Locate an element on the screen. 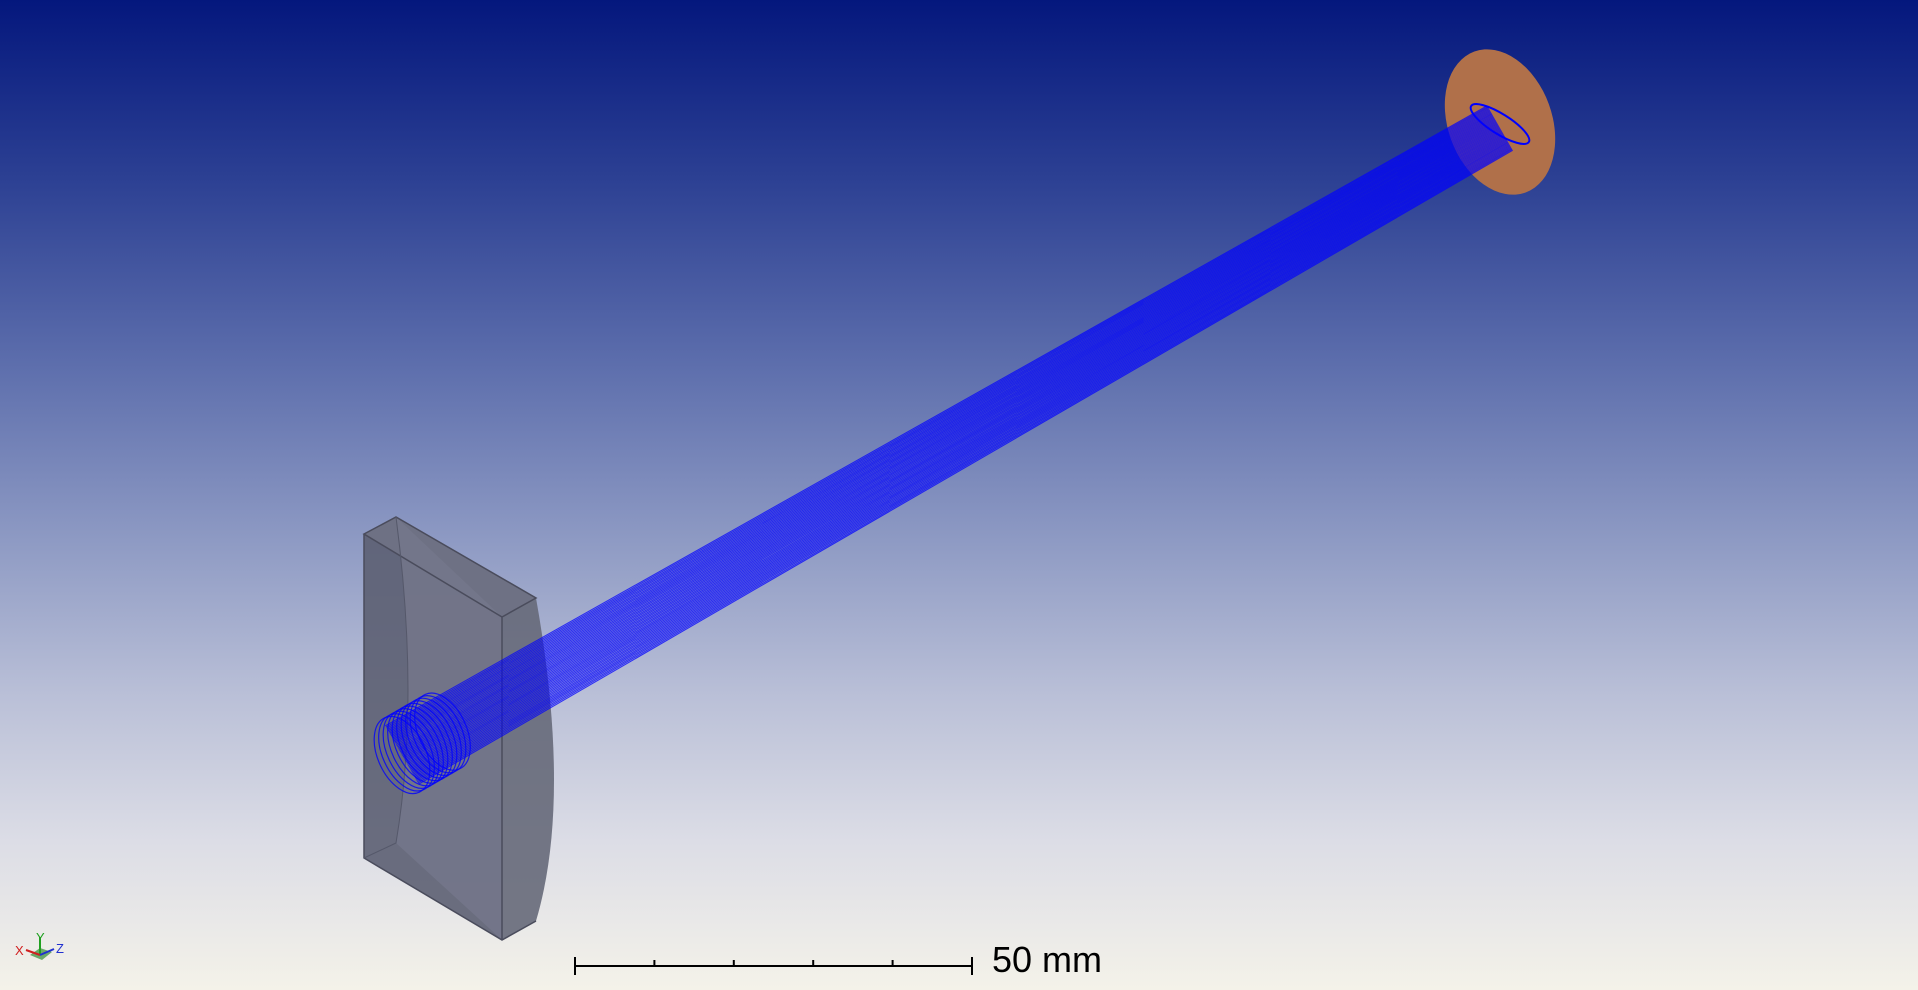 This screenshot has height=990, width=1918. ray-rim is located at coordinates (442, 731).